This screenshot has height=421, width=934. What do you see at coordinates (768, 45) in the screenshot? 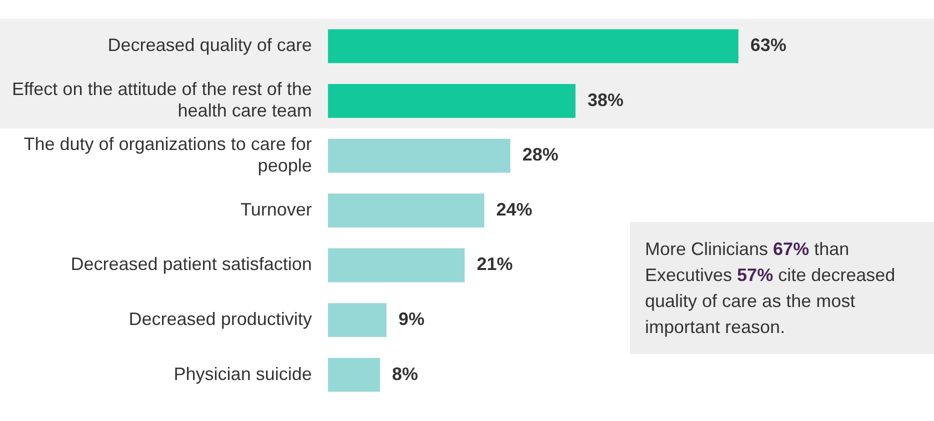
I see `data-label: 63%` at bounding box center [768, 45].